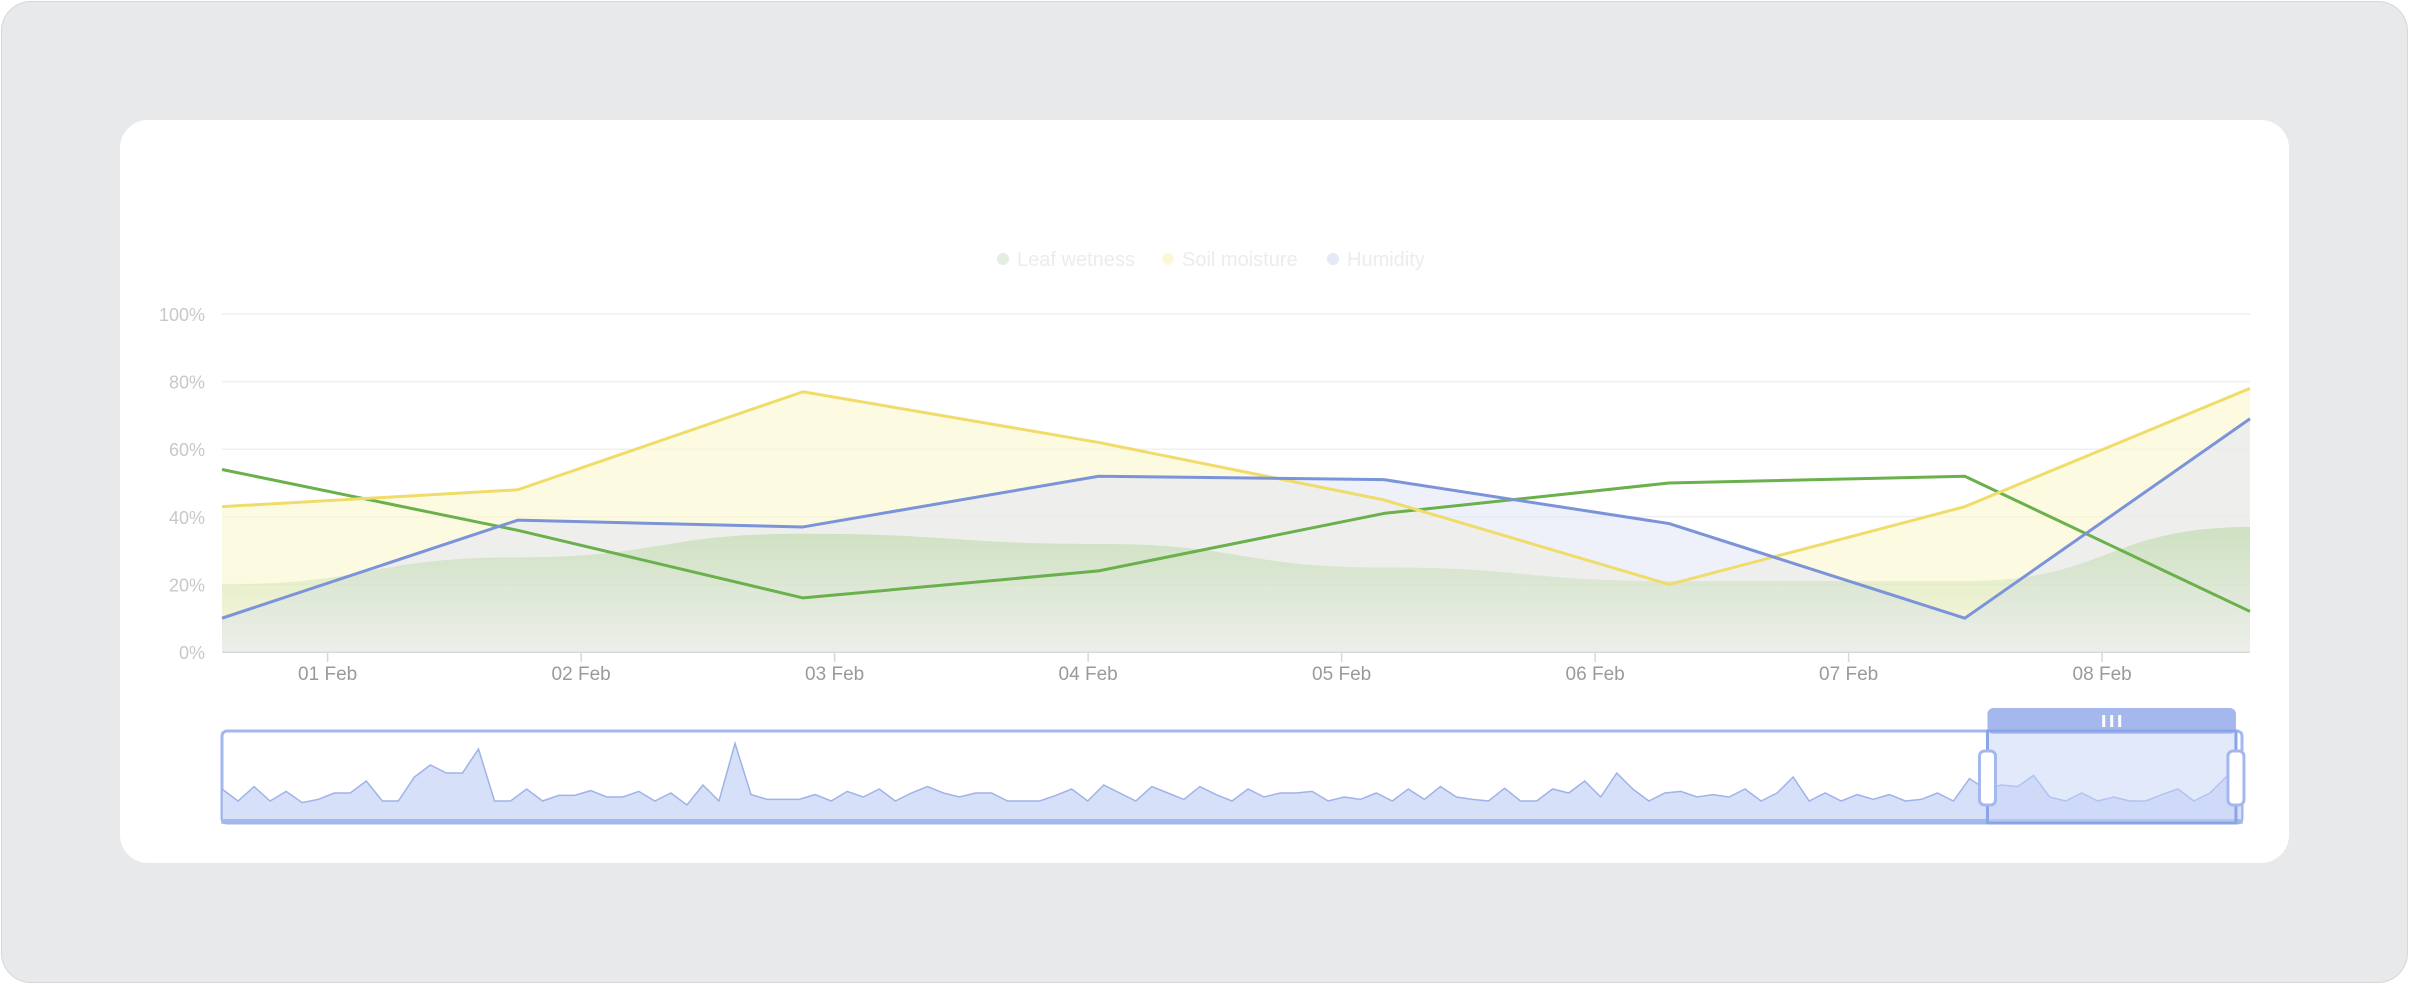 The width and height of the screenshot is (2409, 984). I want to click on y-tick-label: 20%, so click(187, 585).